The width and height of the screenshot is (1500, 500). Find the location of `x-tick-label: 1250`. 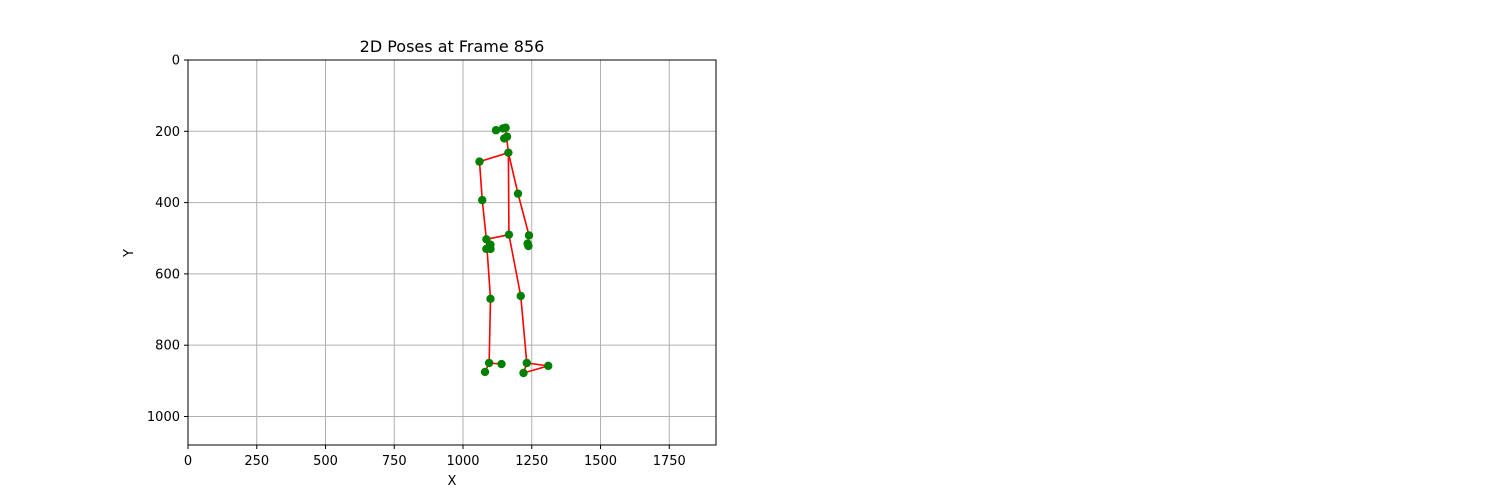

x-tick-label: 1250 is located at coordinates (531, 461).